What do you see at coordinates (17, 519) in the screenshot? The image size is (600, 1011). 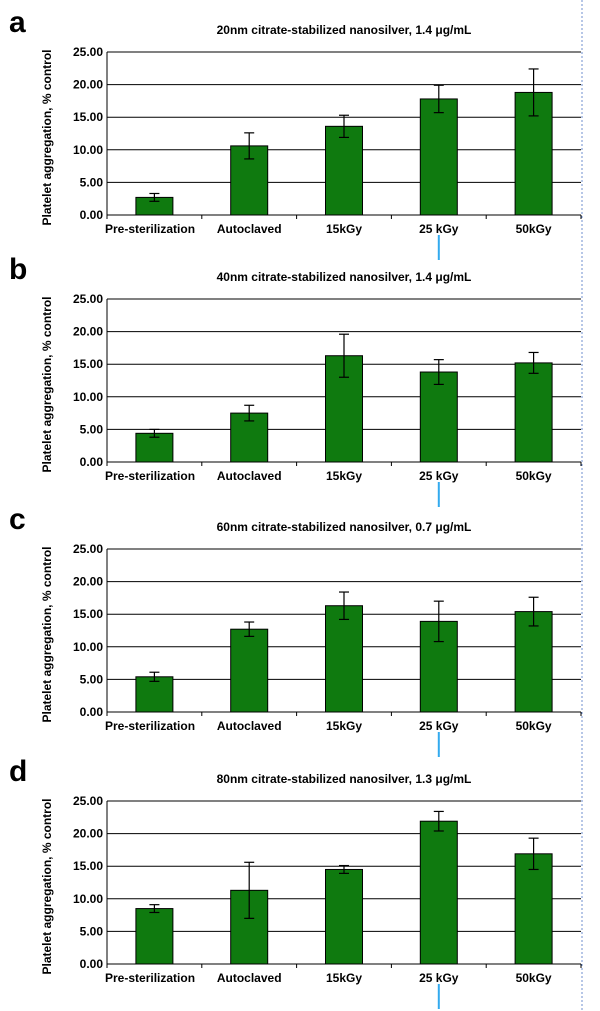 I see `panel-letter: c` at bounding box center [17, 519].